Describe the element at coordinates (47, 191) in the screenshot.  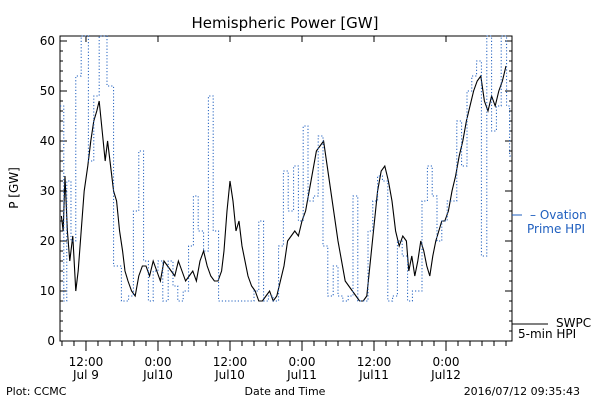
I see `y-tick-label: 30` at that location.